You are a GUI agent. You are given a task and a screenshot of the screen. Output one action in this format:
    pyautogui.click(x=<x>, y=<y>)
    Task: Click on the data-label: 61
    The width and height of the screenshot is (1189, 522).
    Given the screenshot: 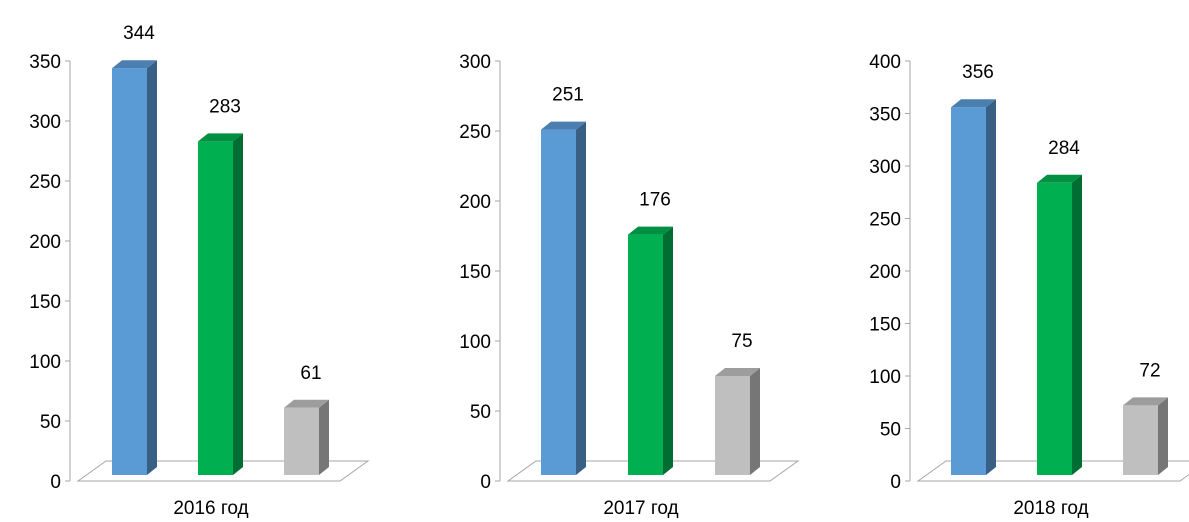 What is the action you would take?
    pyautogui.click(x=310, y=373)
    